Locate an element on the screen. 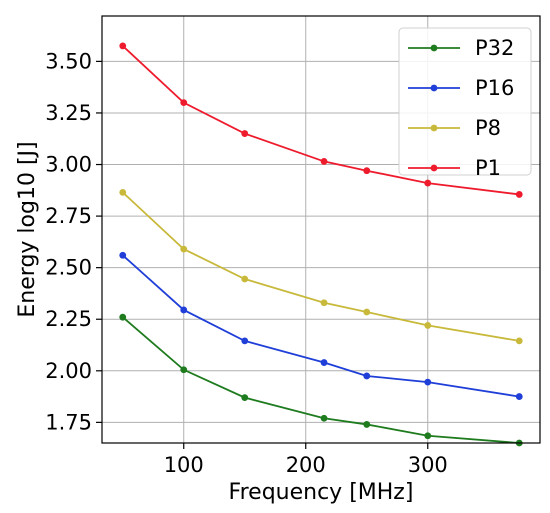 This screenshot has height=513, width=550. y-tick-label: 3.00 is located at coordinates (68, 165).